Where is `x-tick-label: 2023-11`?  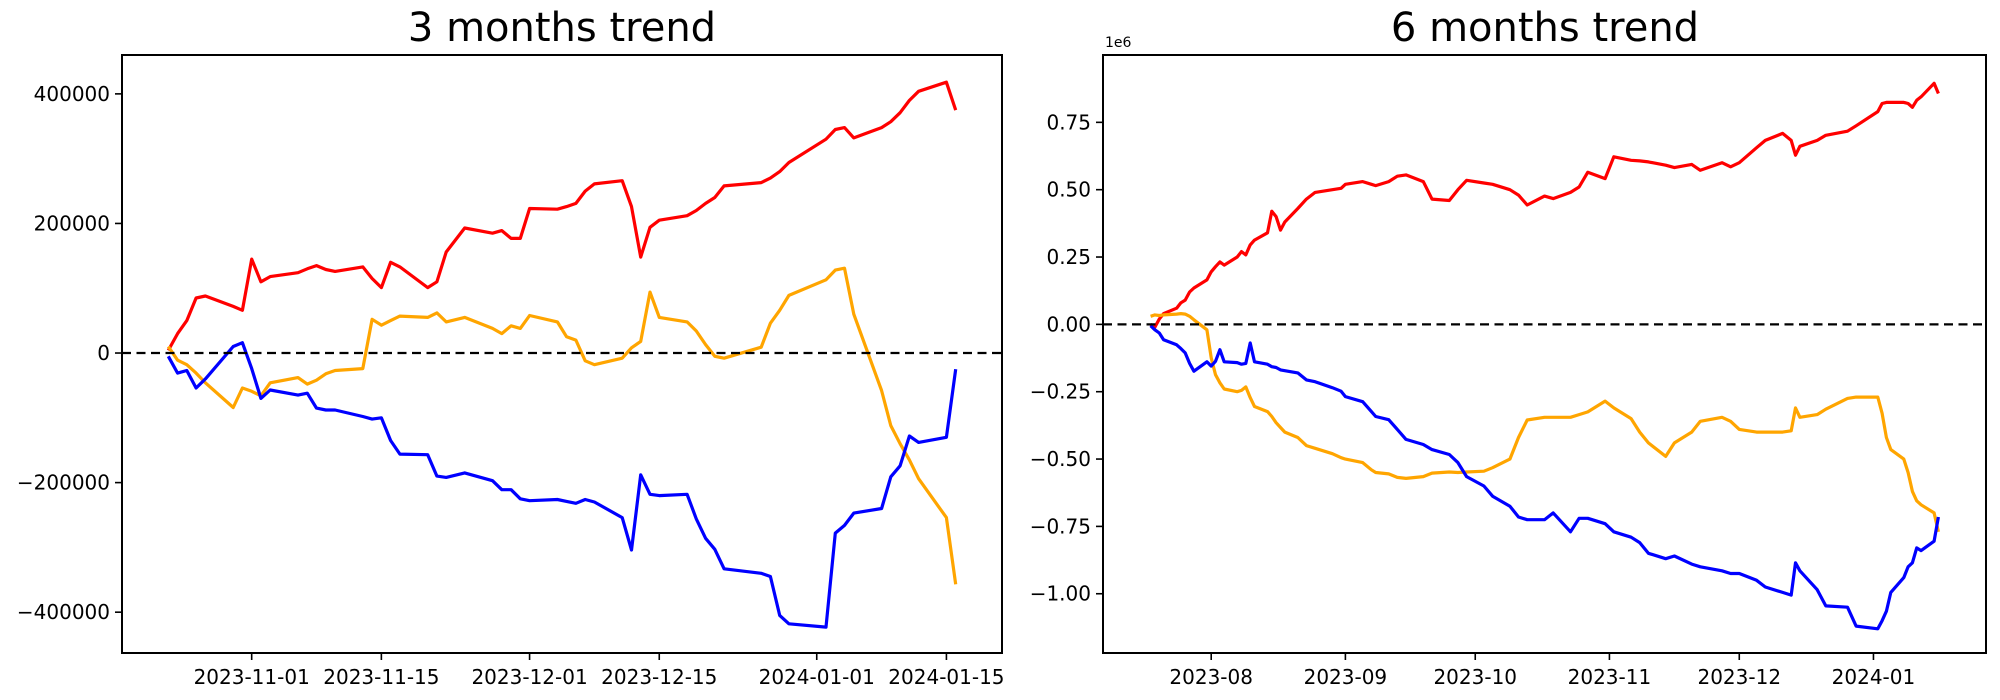
x-tick-label: 2023-11 is located at coordinates (1610, 677).